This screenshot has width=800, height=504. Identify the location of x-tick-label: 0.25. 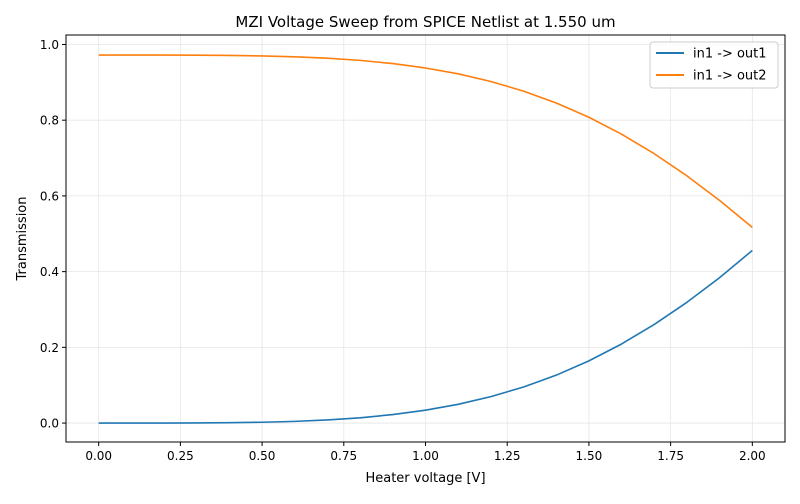
(180, 456).